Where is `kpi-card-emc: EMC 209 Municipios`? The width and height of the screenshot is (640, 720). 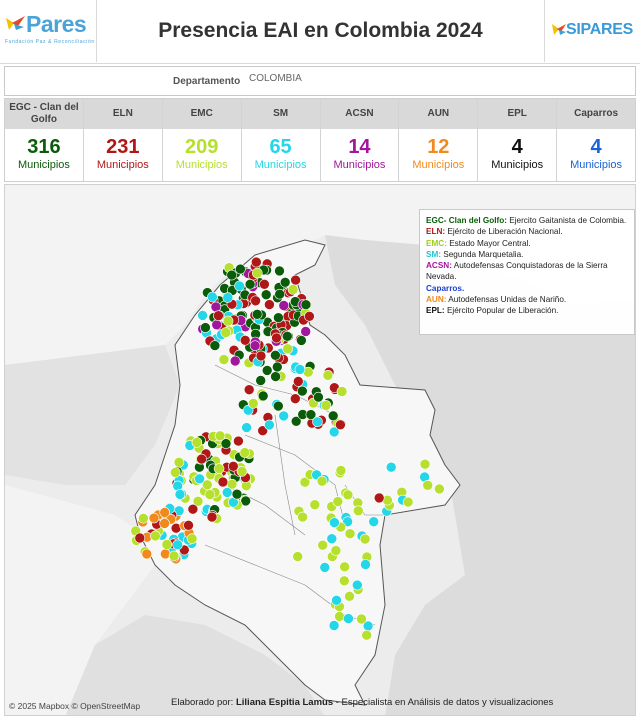 kpi-card-emc: EMC 209 Municipios is located at coordinates (202, 140).